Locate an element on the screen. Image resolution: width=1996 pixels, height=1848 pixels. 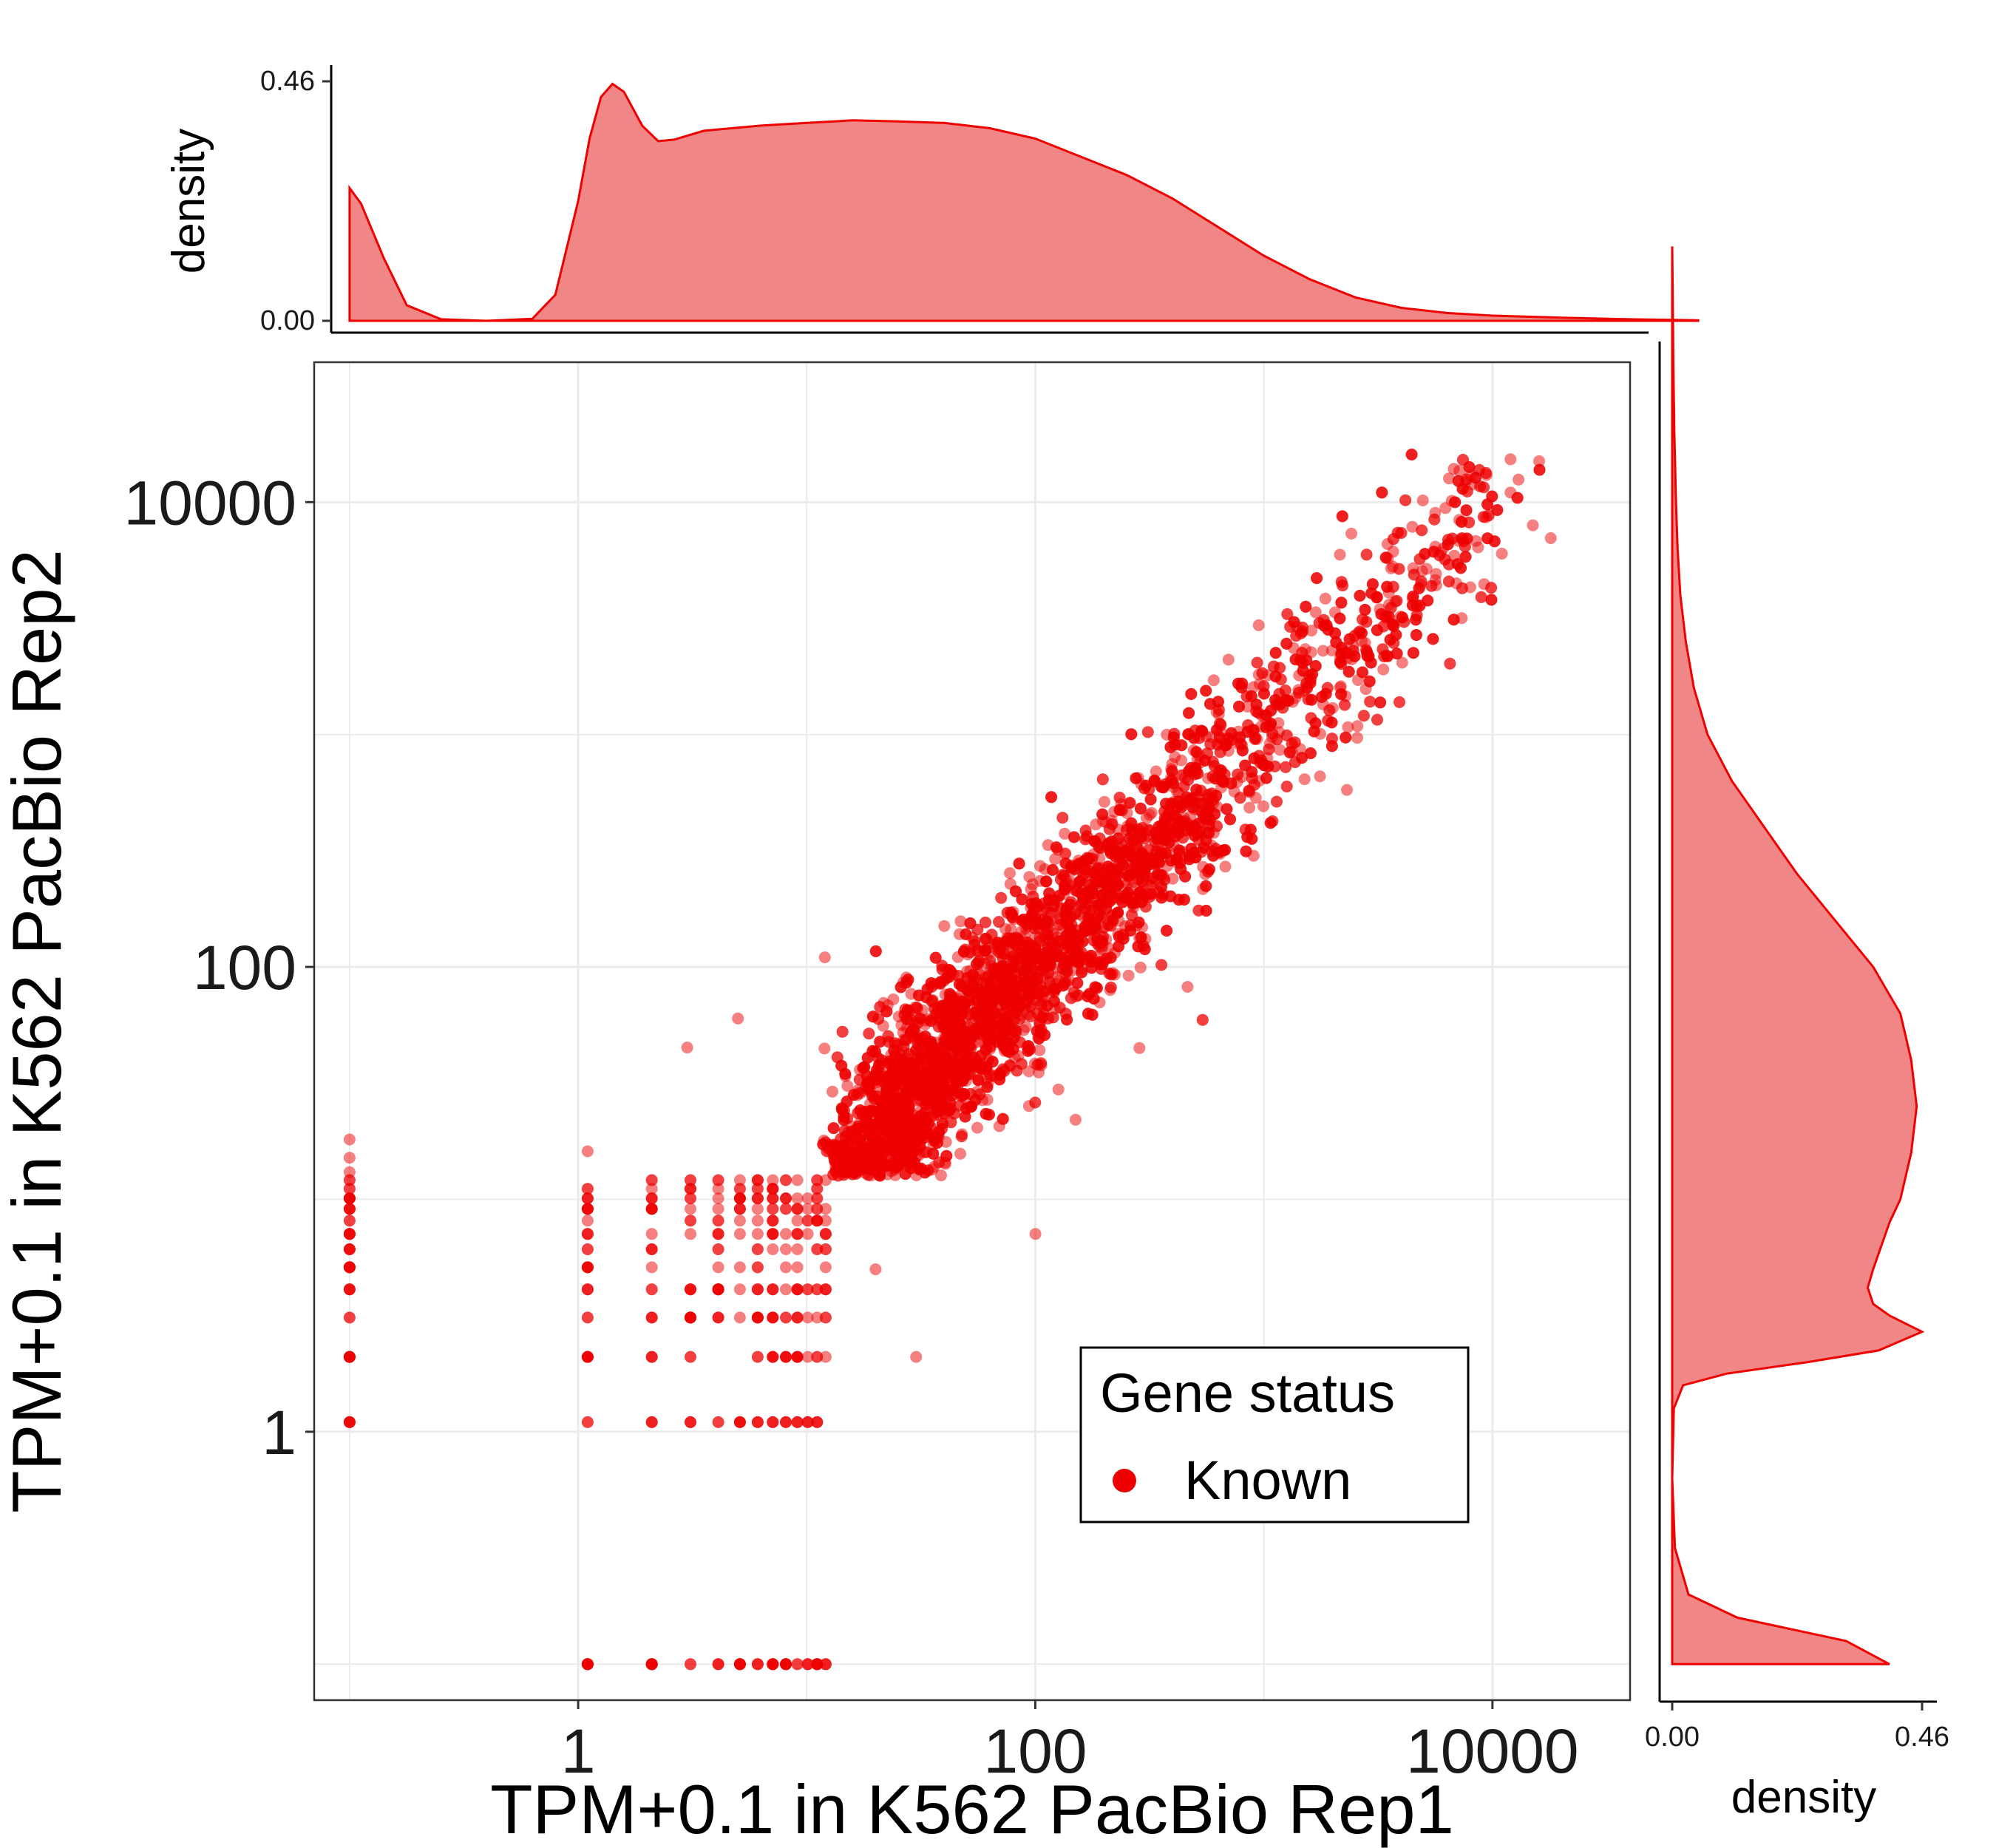
top-density-tick-min: 0.00 is located at coordinates (287, 321).